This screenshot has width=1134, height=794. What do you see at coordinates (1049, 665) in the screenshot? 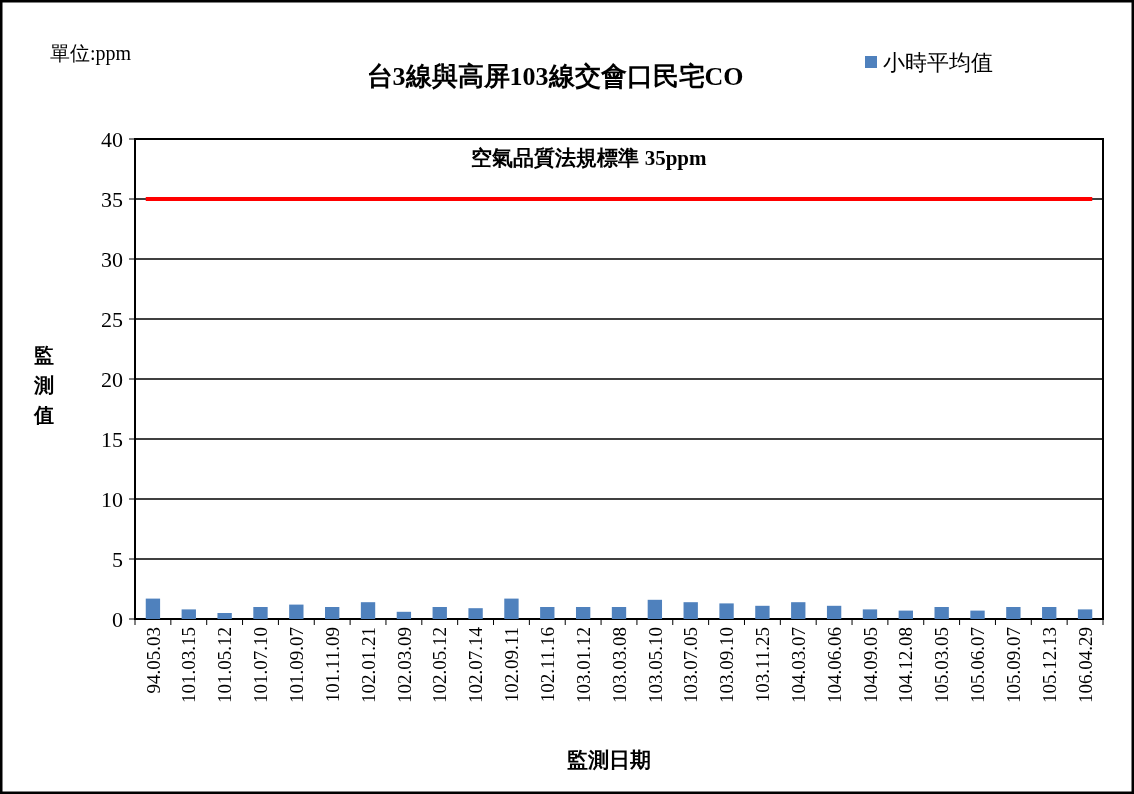
I see `x-tick-label: 105.12.13` at bounding box center [1049, 665].